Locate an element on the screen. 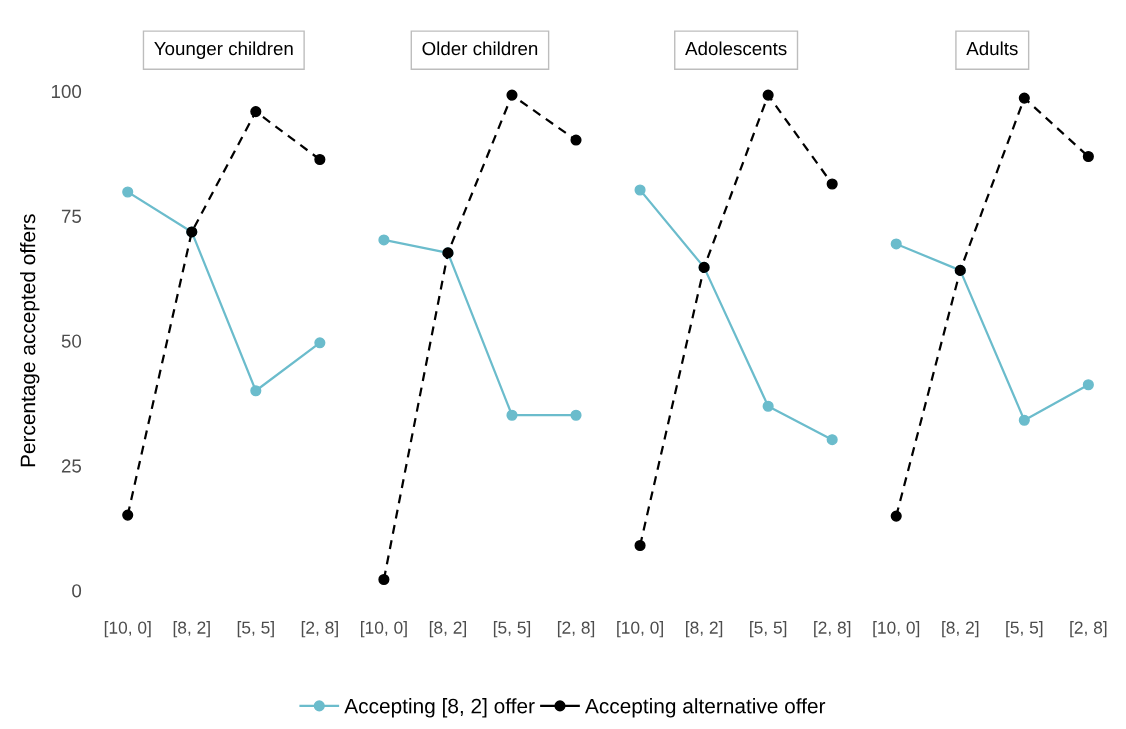 Image resolution: width=1126 pixels, height=729 pixels. chart-title: Adults is located at coordinates (992, 48).